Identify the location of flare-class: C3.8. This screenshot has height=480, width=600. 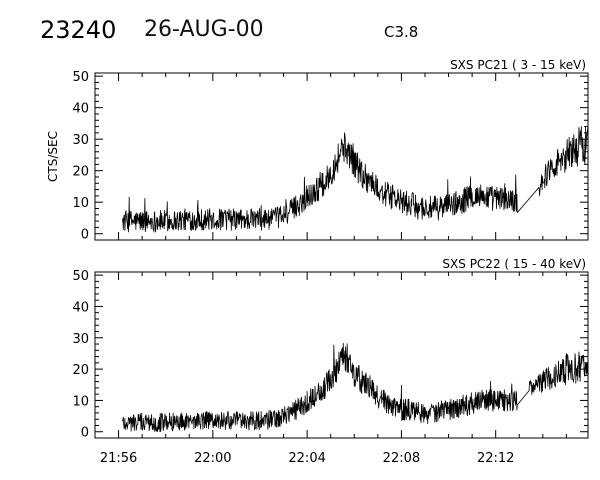
(401, 32).